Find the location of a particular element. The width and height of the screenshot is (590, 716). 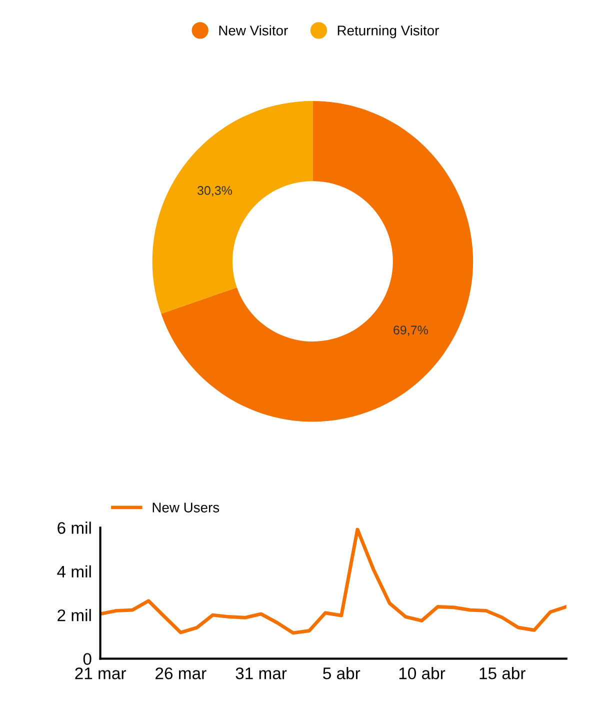

x-tick-label: 10 abr is located at coordinates (422, 673).